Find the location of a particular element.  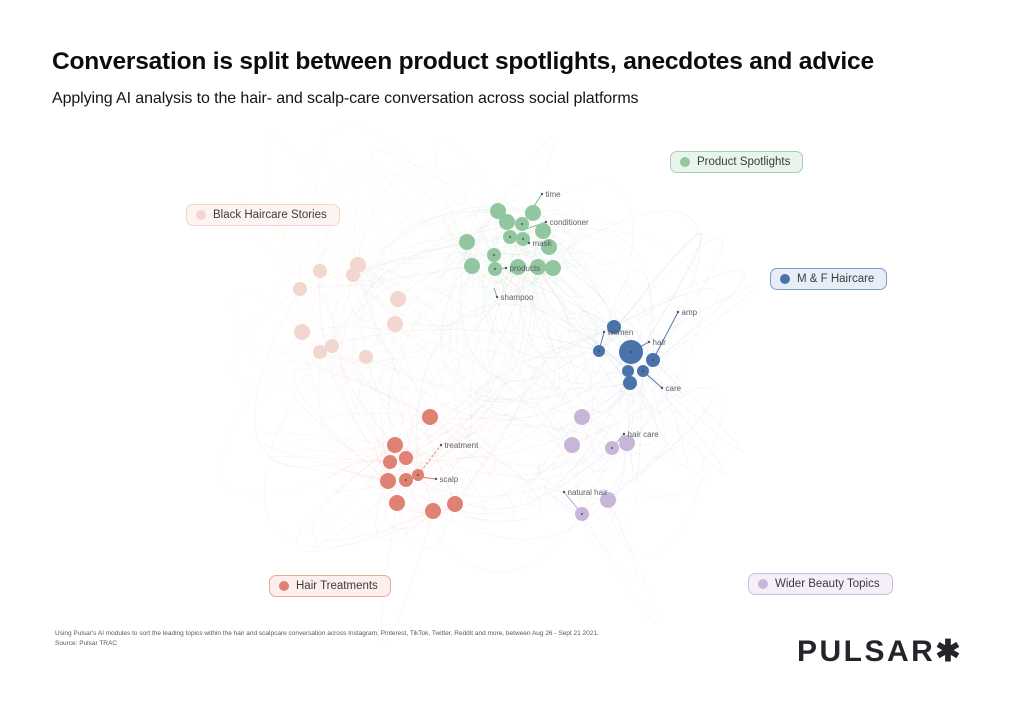

legend-mf-haircare: M & F Haircare is located at coordinates (829, 279).